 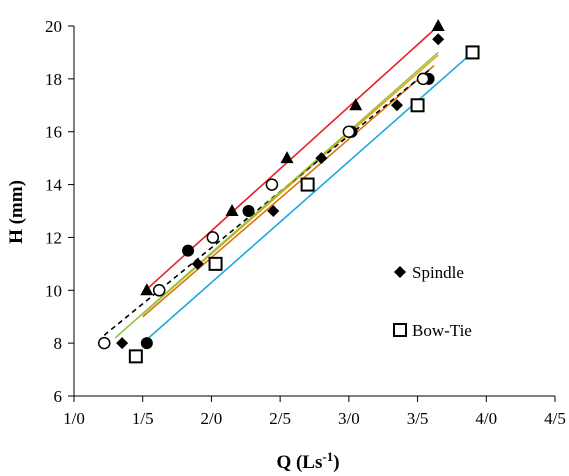 What do you see at coordinates (418, 418) in the screenshot?
I see `x-tick-label: 3/5` at bounding box center [418, 418].